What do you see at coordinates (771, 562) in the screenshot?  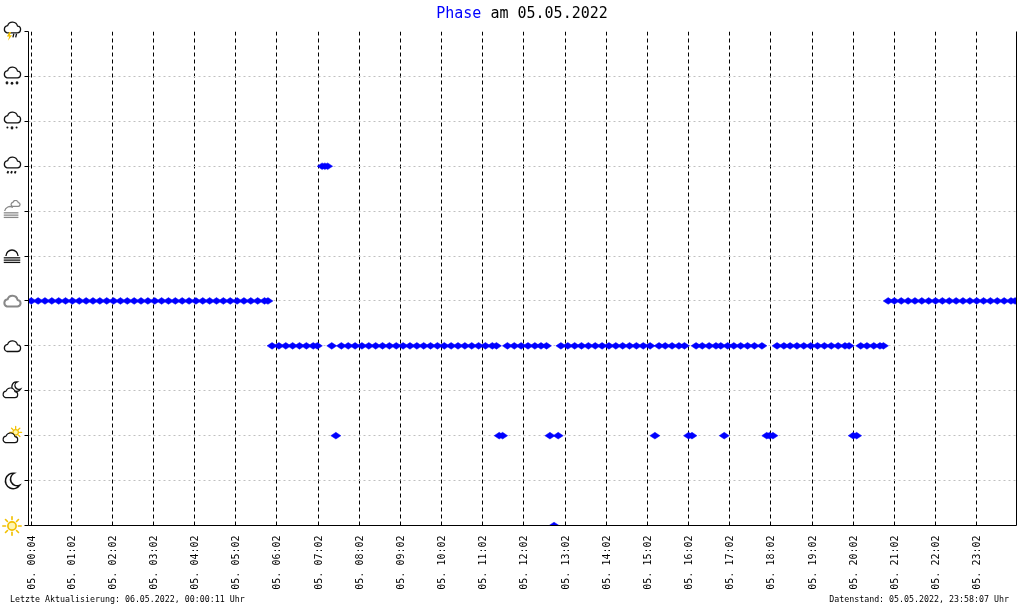 I see `x-tick-label: 05. 18:02` at bounding box center [771, 562].